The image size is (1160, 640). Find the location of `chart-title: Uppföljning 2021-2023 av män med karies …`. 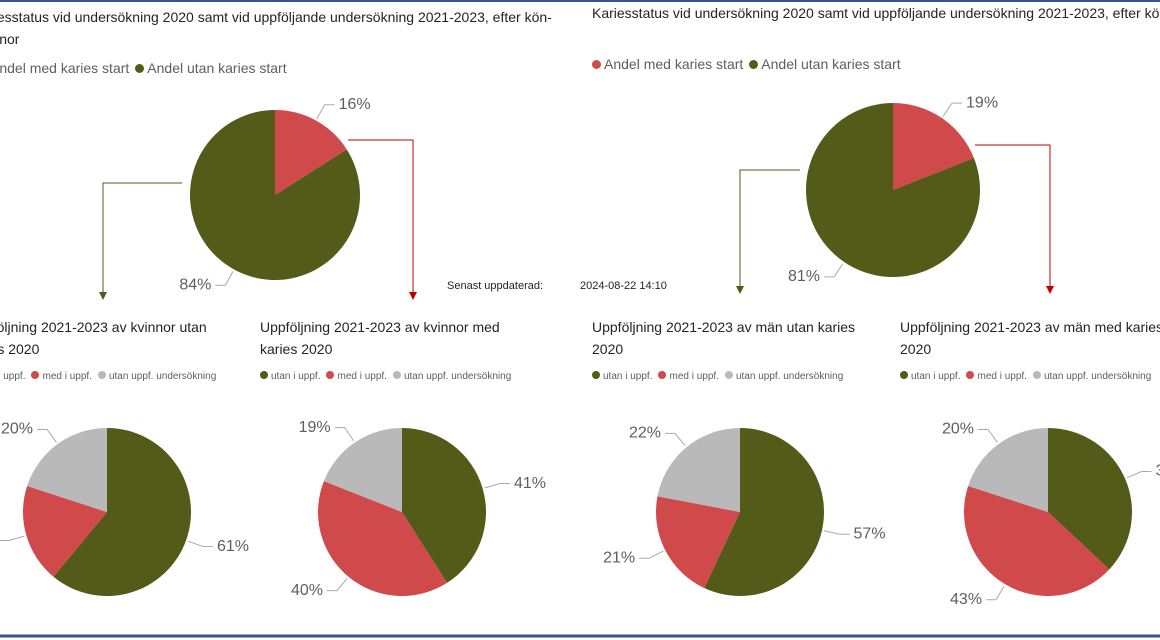

chart-title: Uppföljning 2021-2023 av män med karies … is located at coordinates (1030, 338).